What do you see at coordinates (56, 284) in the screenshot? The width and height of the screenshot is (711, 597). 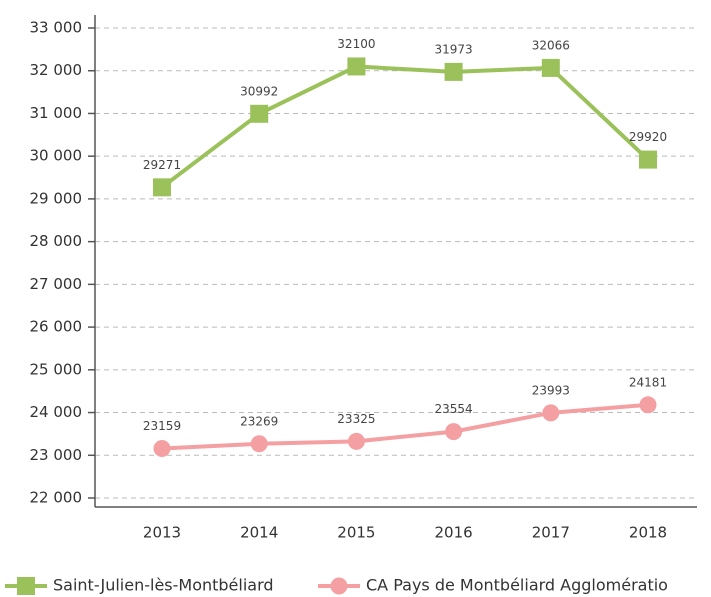 I see `y-tick-label: 27 000` at bounding box center [56, 284].